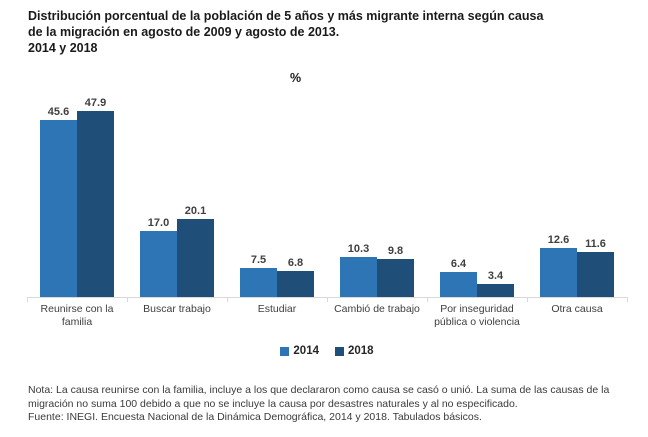 The image size is (648, 437). I want to click on value-label-2018: 9.8, so click(395, 251).